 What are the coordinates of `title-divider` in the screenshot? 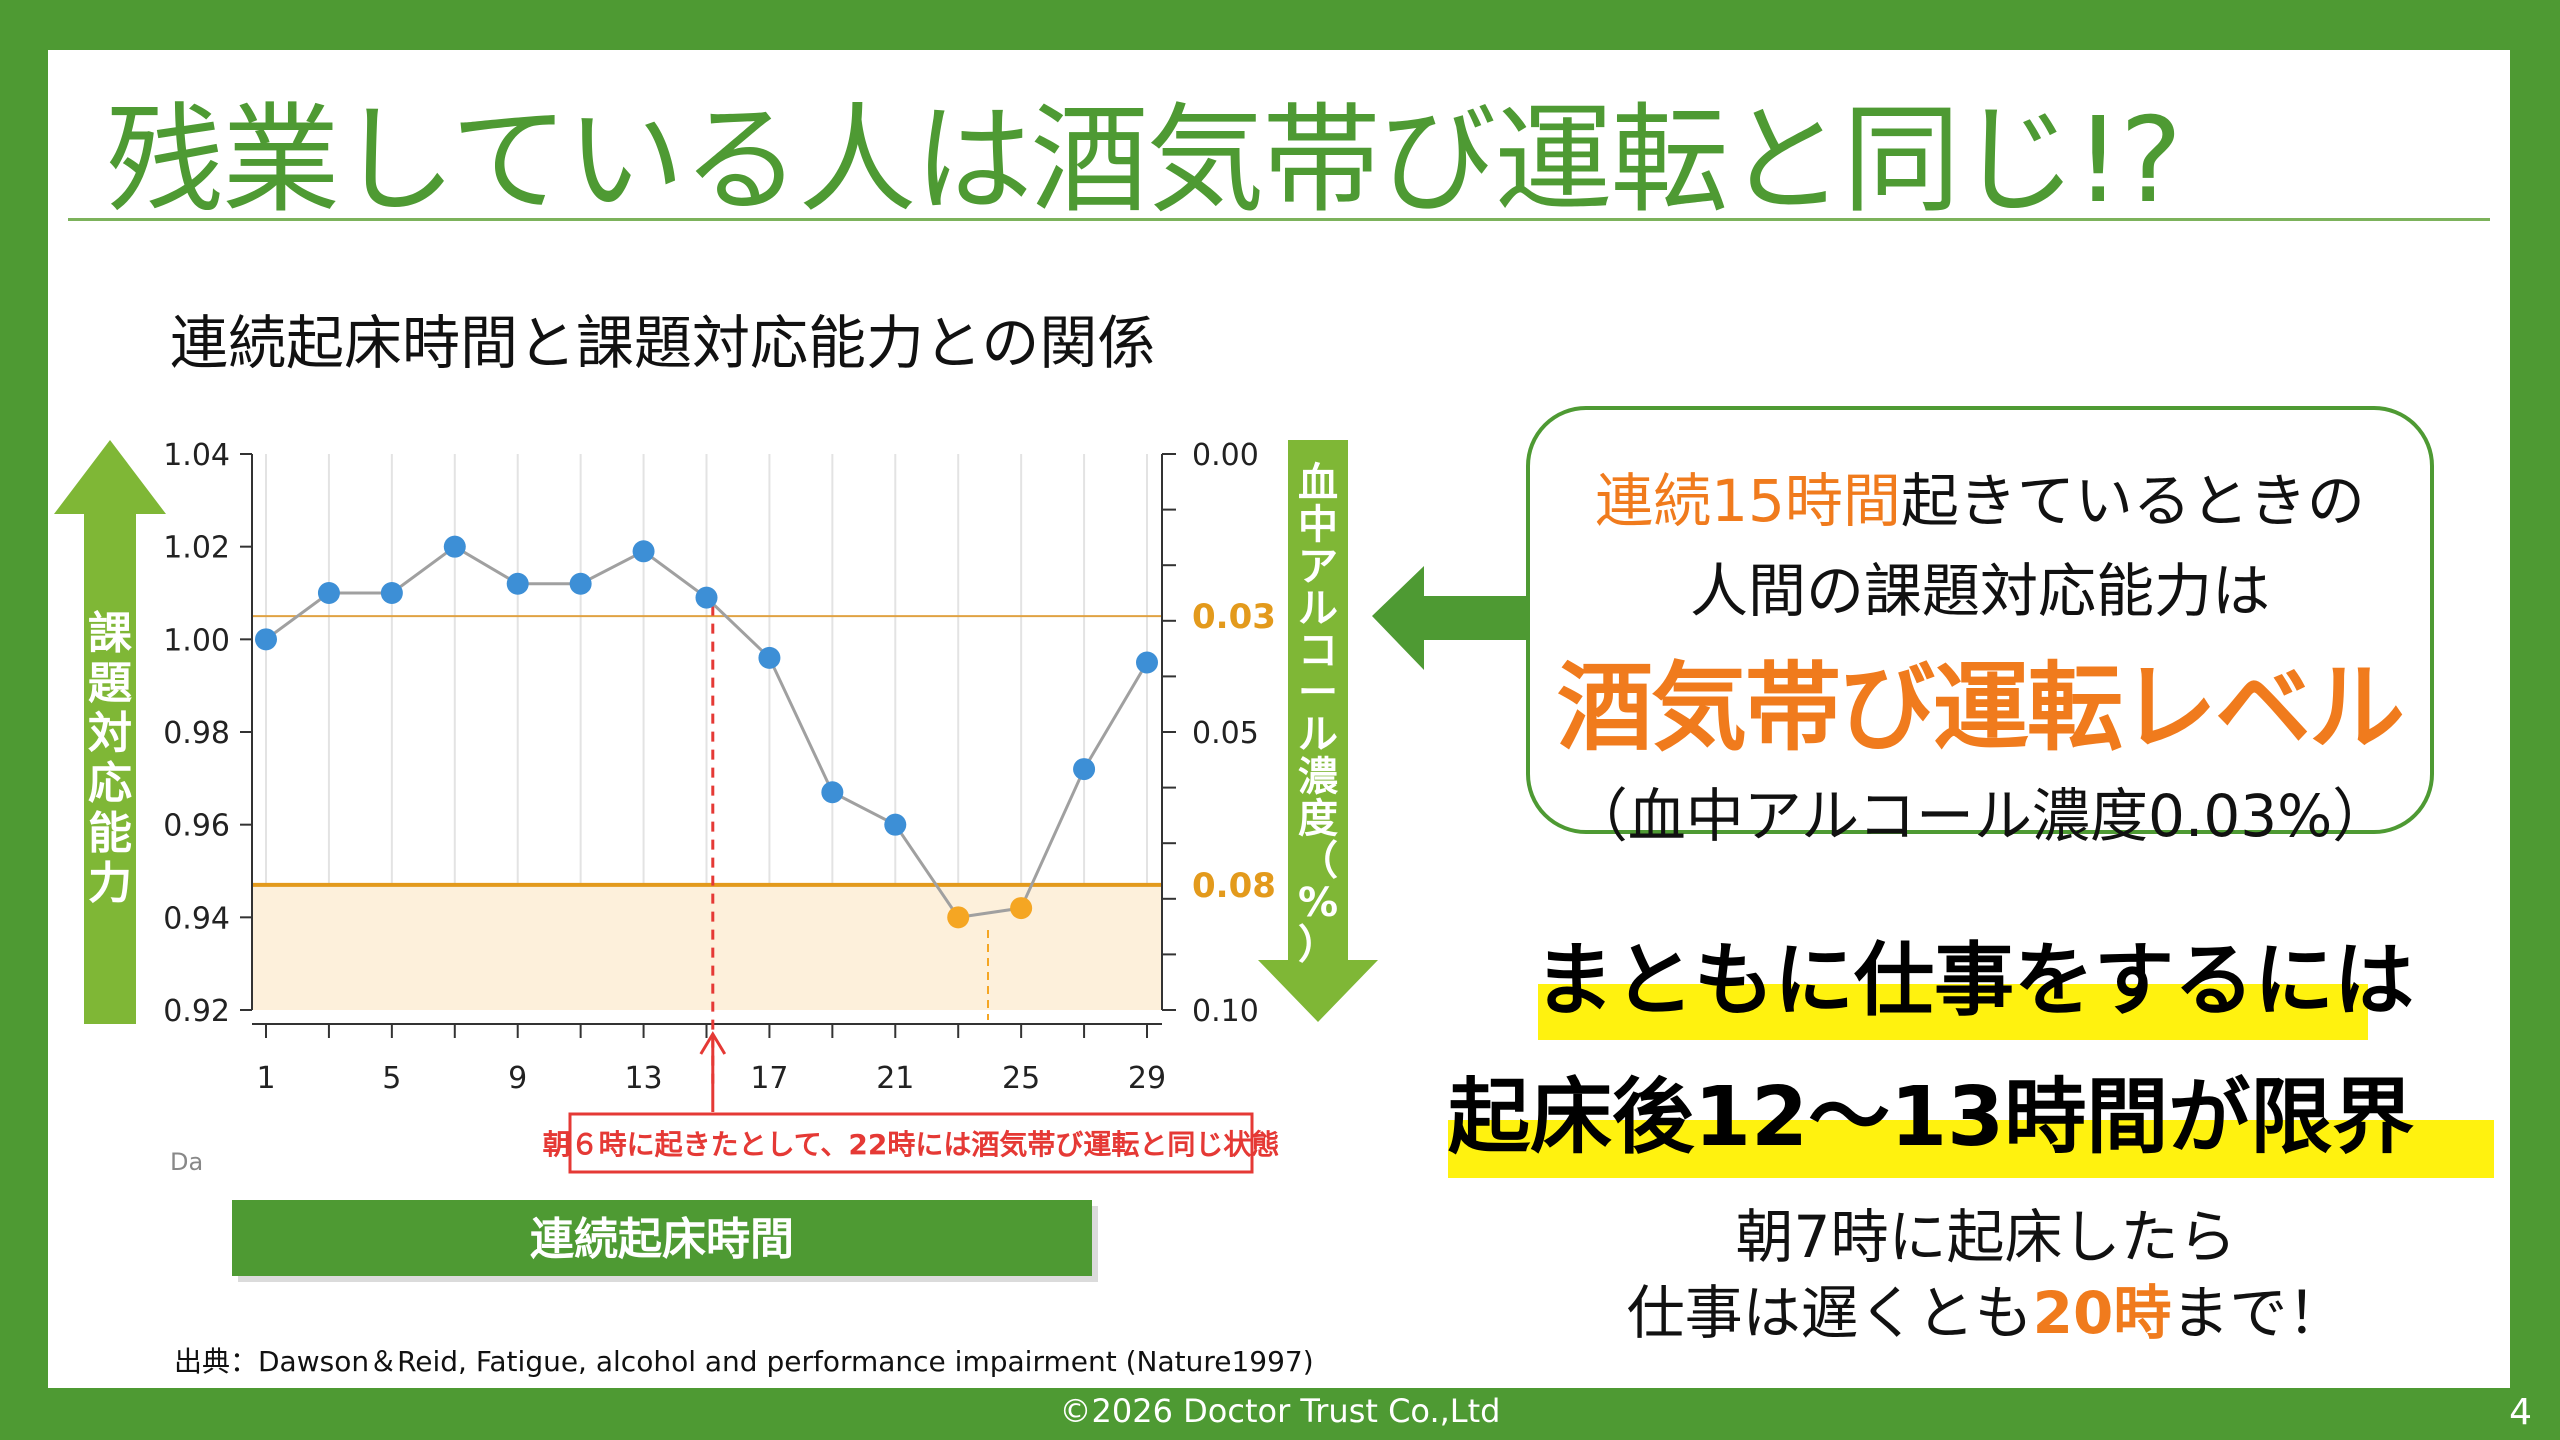 It's located at (1279, 219).